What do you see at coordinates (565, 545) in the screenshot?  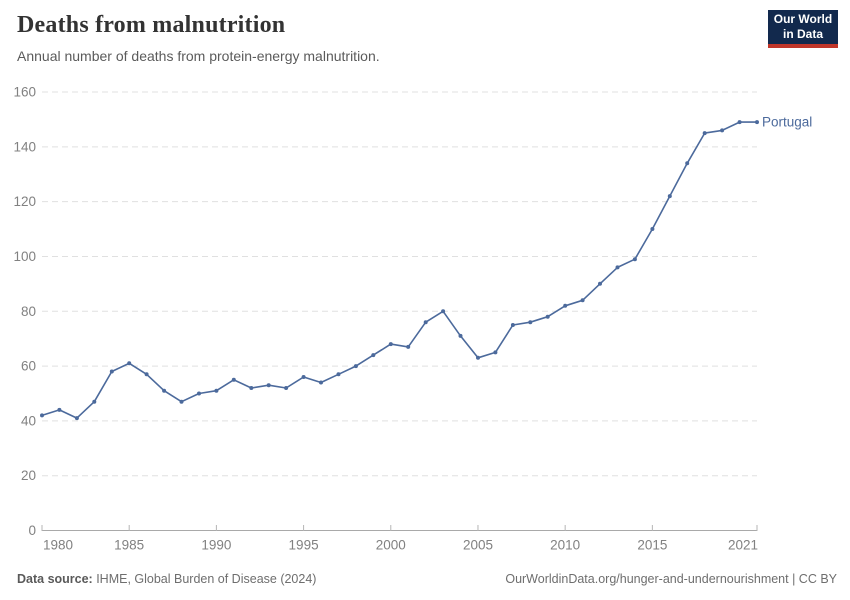 I see `x-axis-tick-label: 2010` at bounding box center [565, 545].